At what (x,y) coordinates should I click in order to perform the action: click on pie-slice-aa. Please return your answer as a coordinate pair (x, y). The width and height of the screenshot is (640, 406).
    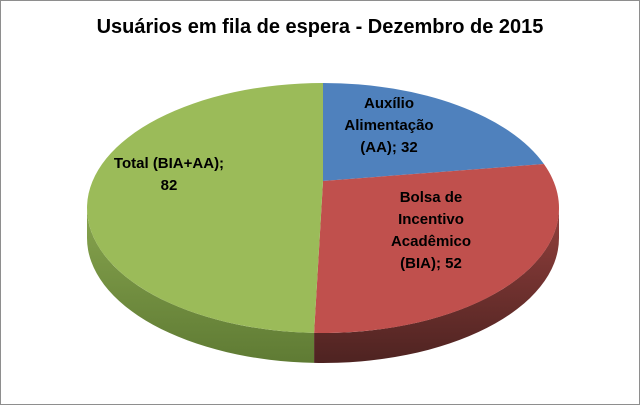
    Looking at the image, I should click on (433, 132).